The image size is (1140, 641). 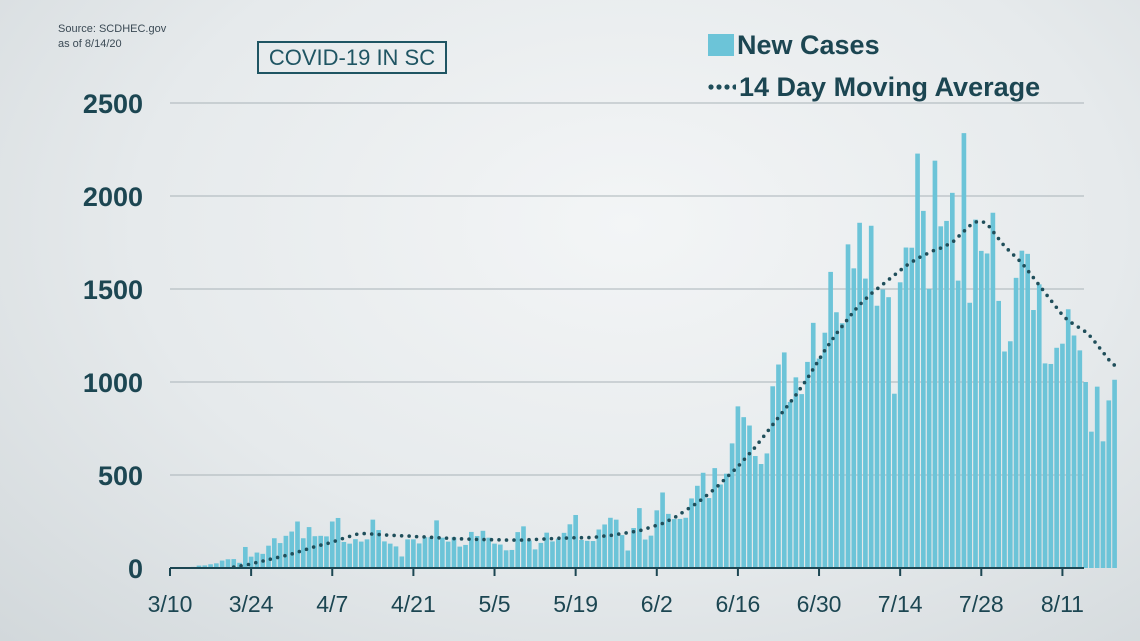 I want to click on legend-label-moving-average: 14 Day Moving Average, so click(x=890, y=86).